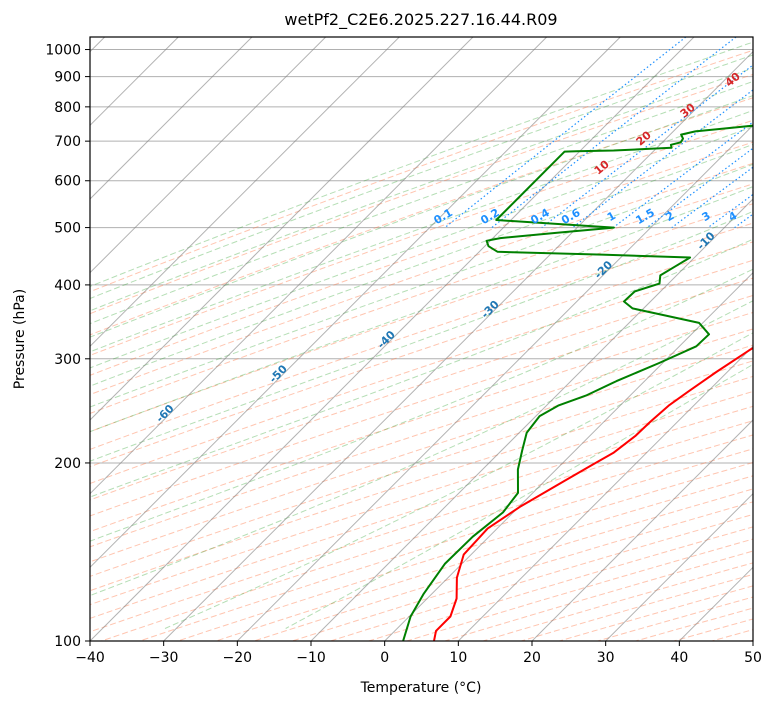 The width and height of the screenshot is (775, 708). I want to click on y-tick-label: 800, so click(67, 108).